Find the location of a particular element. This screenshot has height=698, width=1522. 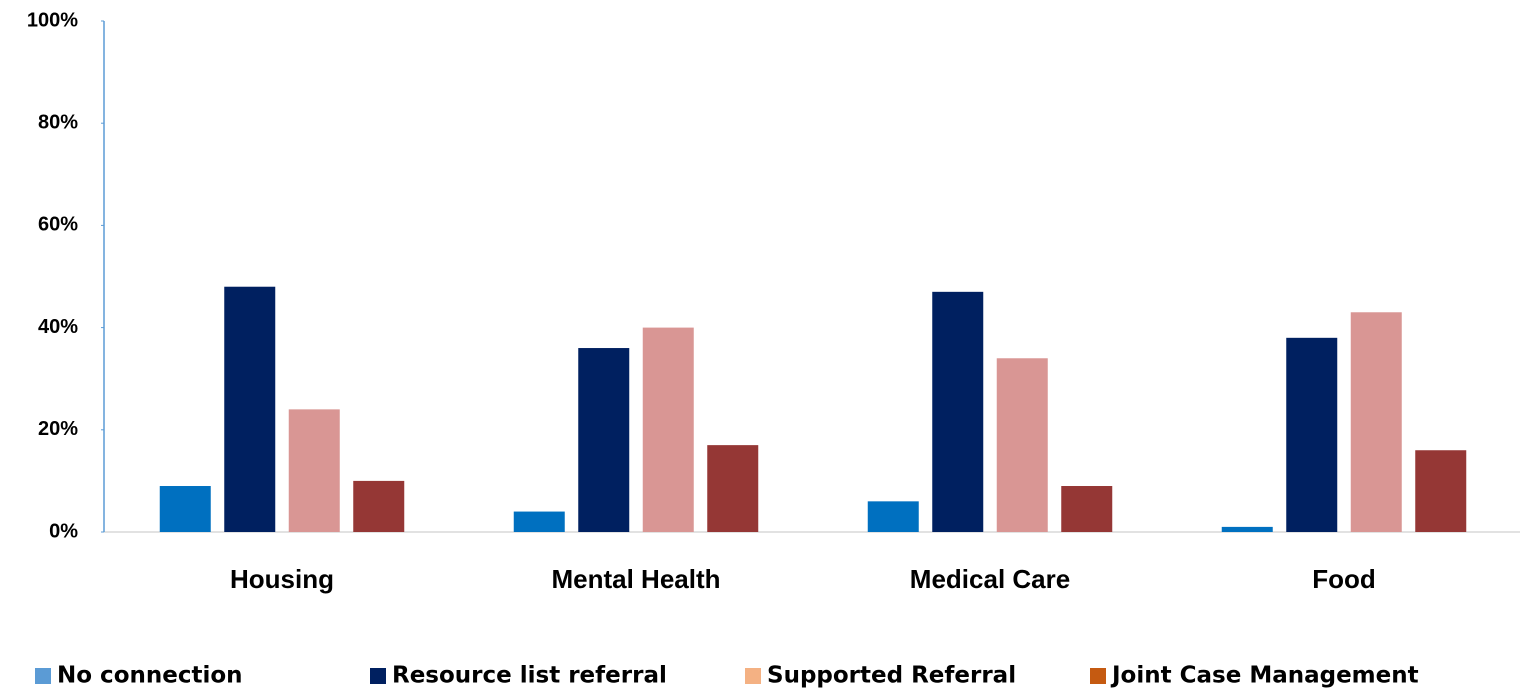

x-tick-label: Housing is located at coordinates (282, 579).